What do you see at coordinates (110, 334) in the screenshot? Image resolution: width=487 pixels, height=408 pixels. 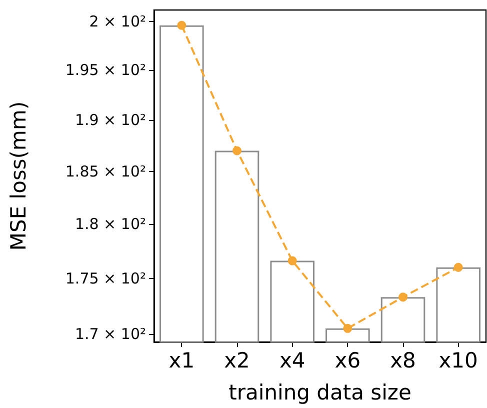 I see `y-tick-label: 1.7 × 10²` at bounding box center [110, 334].